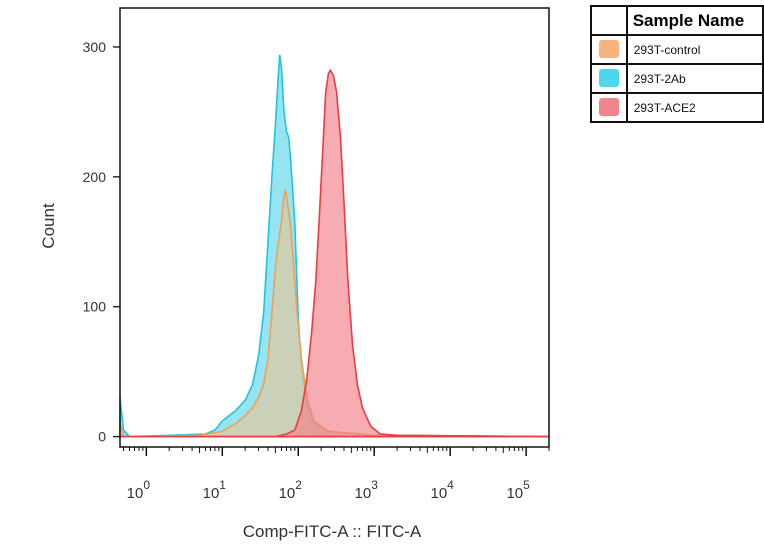  I want to click on y-axis-label: Count, so click(48, 226).